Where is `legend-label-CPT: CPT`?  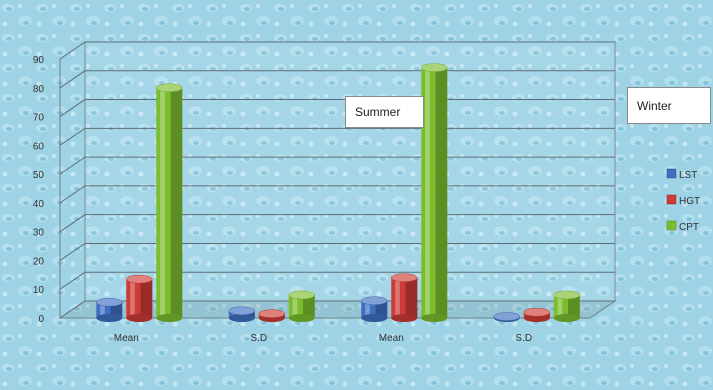
legend-label-CPT: CPT is located at coordinates (689, 227).